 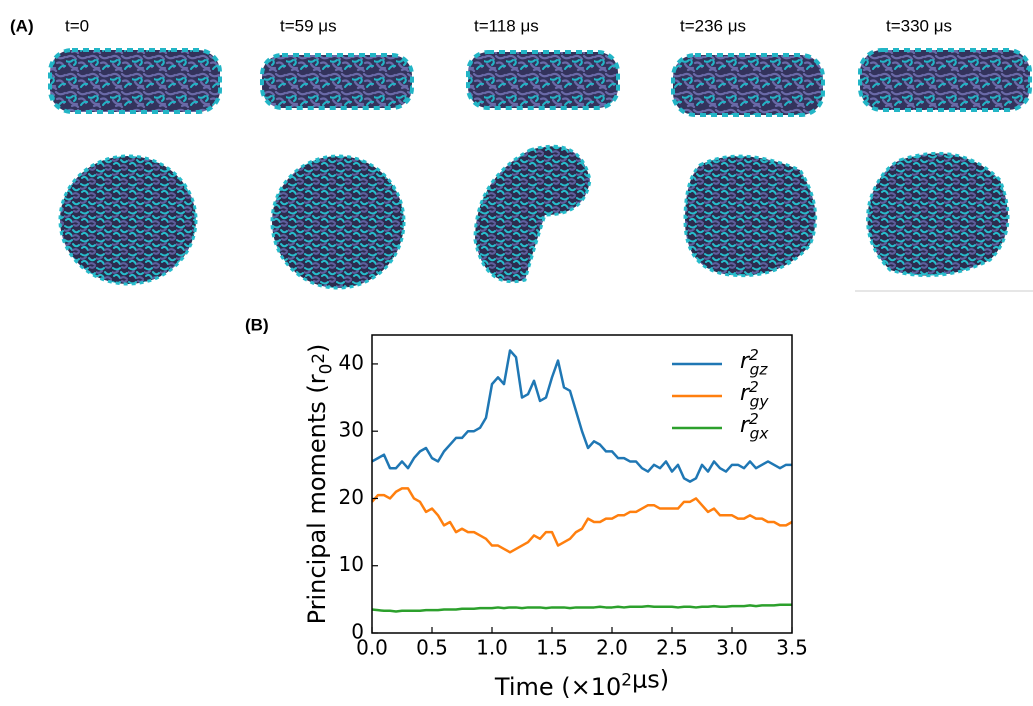 I want to click on time-label: t=330 μs, so click(x=919, y=25).